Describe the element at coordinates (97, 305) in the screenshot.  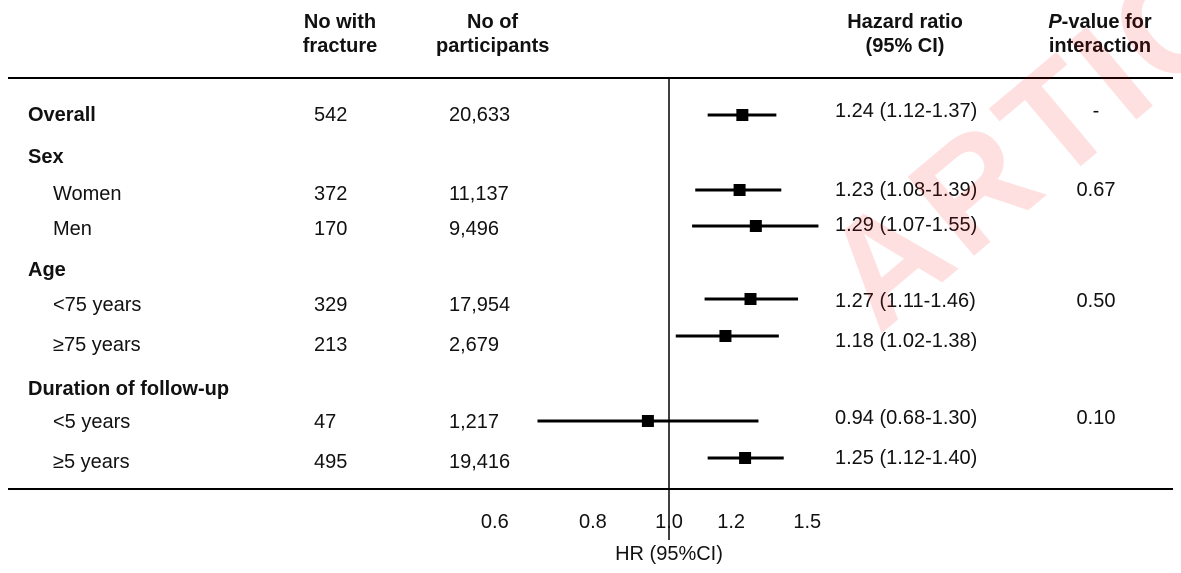
I see `row-label: <75 years` at that location.